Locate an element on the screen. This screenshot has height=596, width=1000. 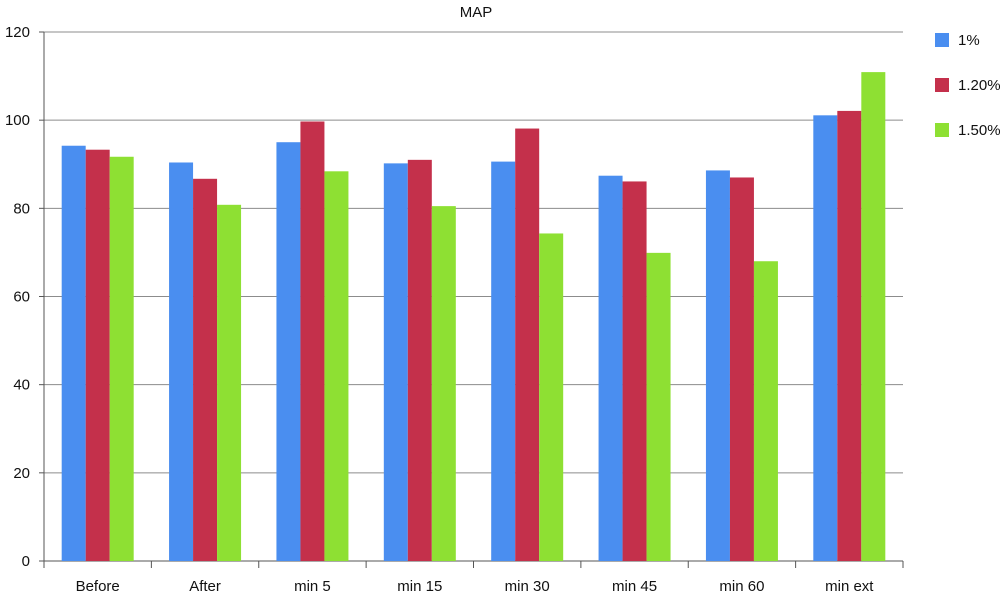
legend-label: 1.50% is located at coordinates (979, 130).